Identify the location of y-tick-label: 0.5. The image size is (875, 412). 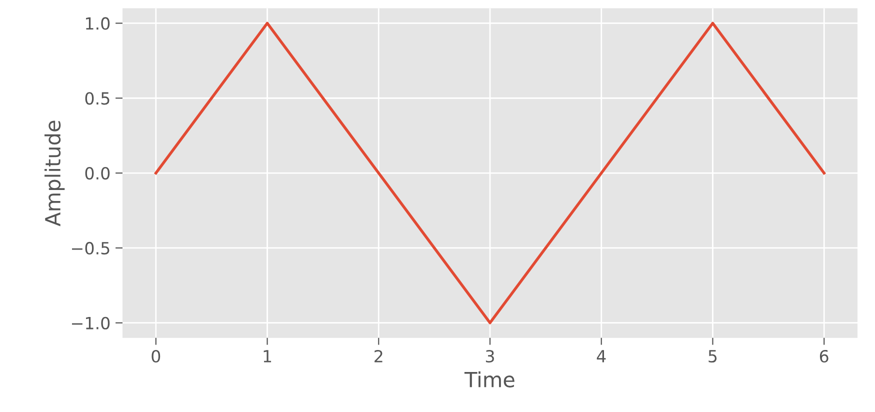
(97, 98).